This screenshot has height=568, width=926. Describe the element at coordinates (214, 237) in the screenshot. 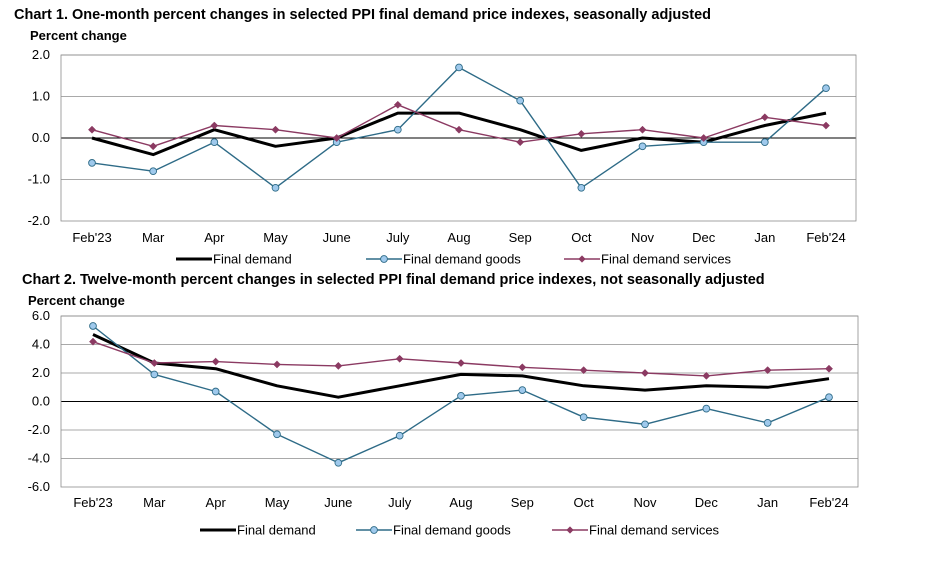

I see `chart-1-x-tick-label: Apr` at that location.